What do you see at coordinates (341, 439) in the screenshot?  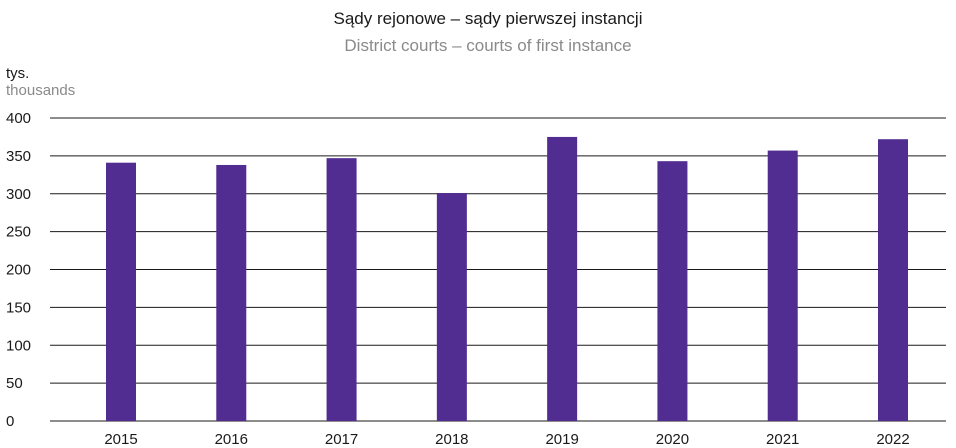 I see `x-tick-label: 2017` at bounding box center [341, 439].